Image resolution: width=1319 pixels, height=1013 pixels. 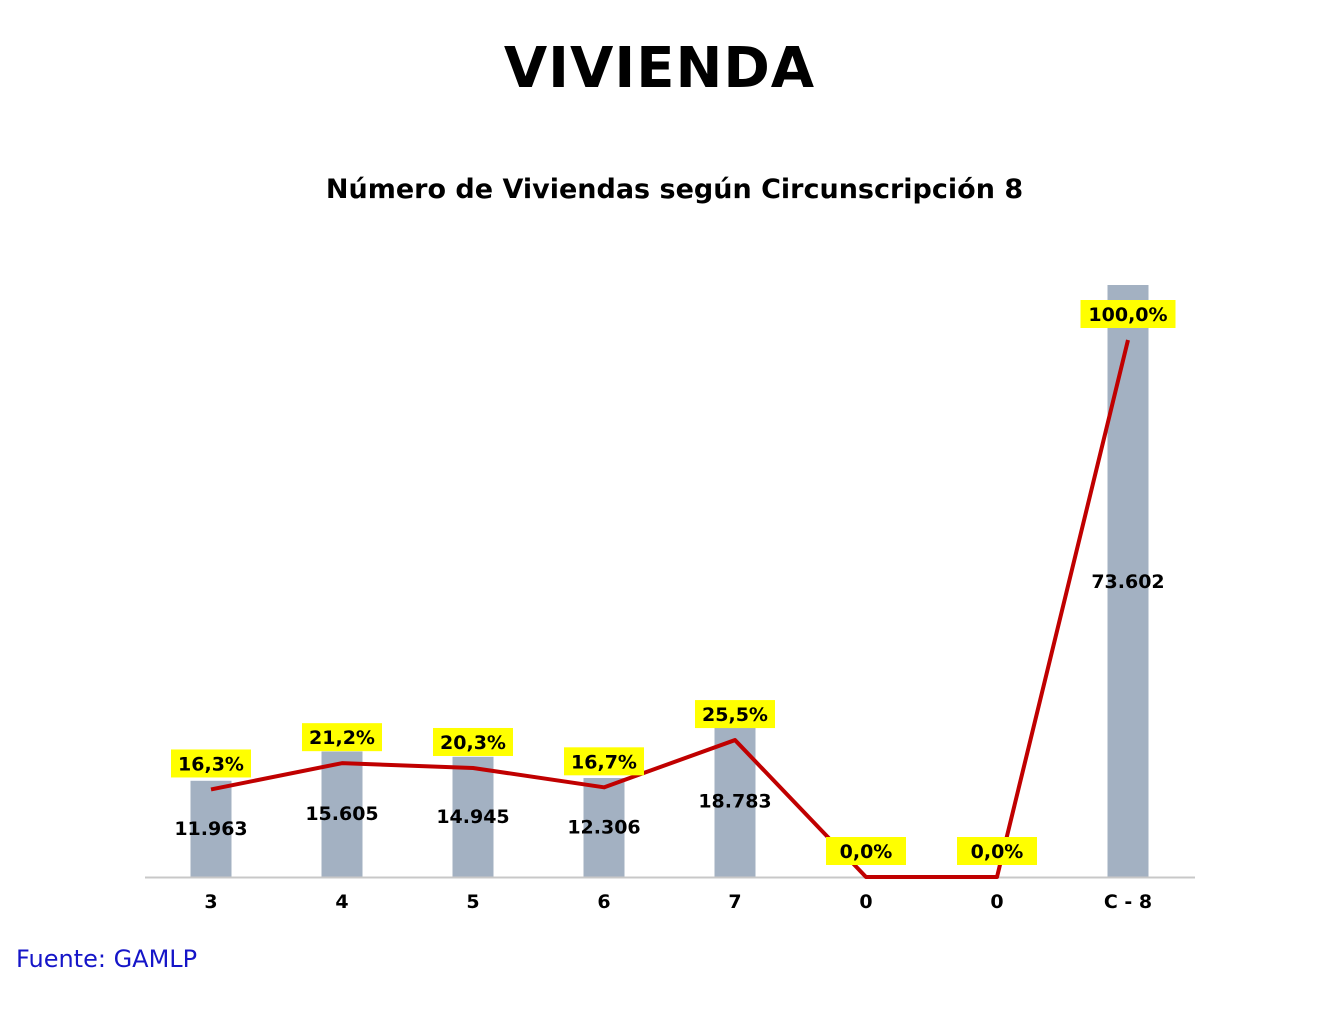 I want to click on percentage-value: 25,5%, so click(x=735, y=715).